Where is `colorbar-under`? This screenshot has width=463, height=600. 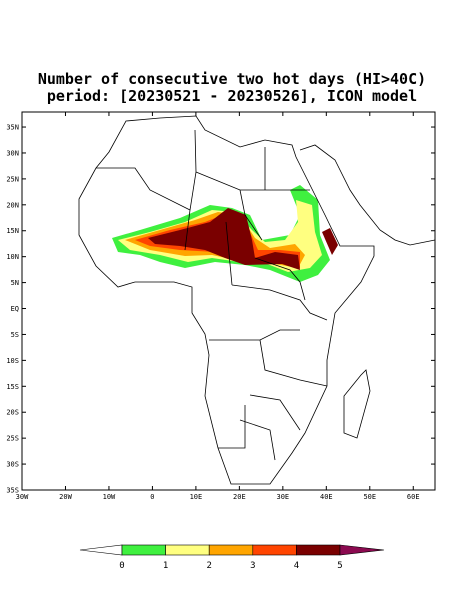
colorbar-under is located at coordinates (101, 550).